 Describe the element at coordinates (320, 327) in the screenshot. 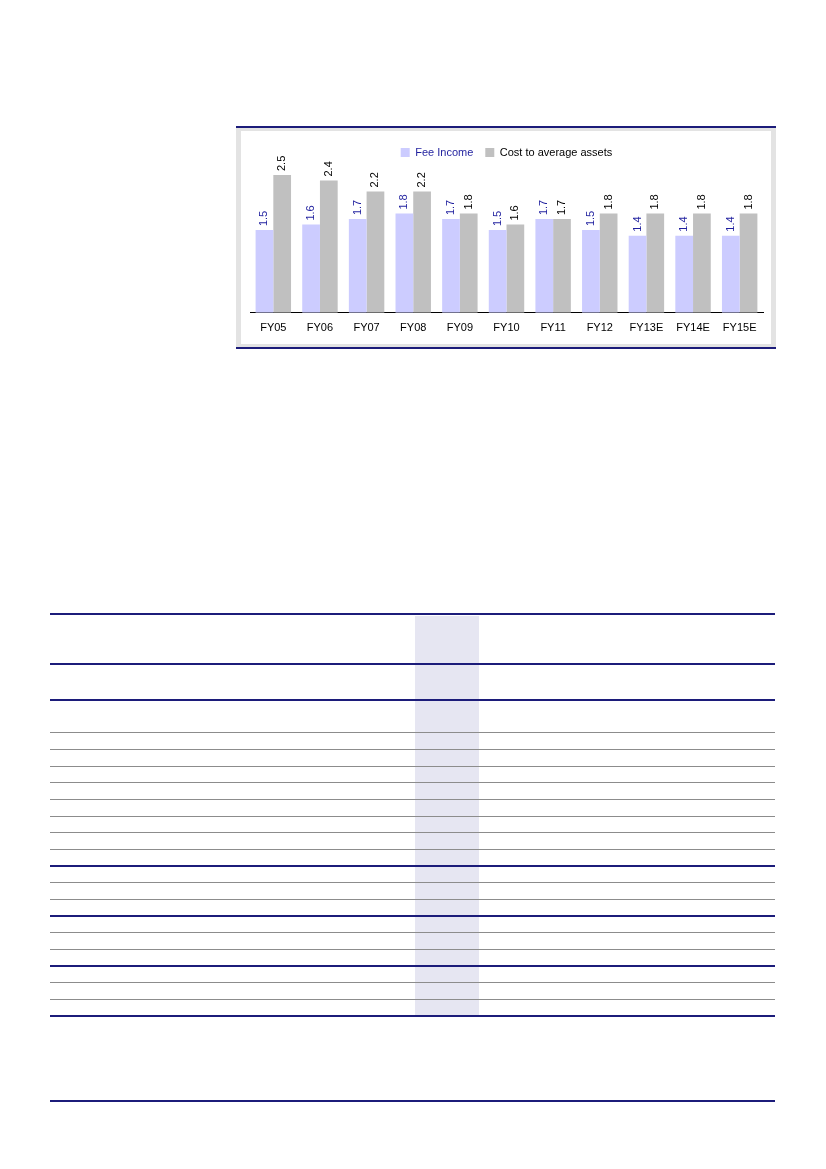

I see `x-tick-label: FY06` at that location.